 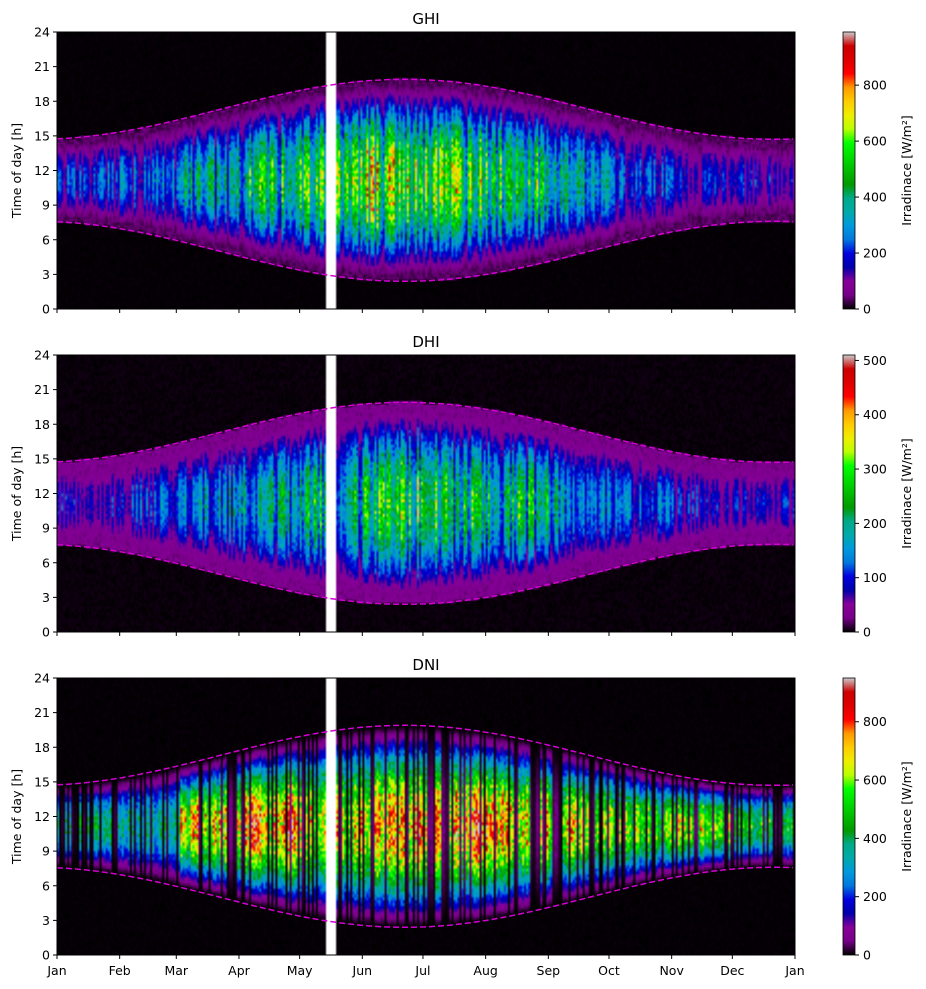 What do you see at coordinates (300, 970) in the screenshot?
I see `x-tick-label: May` at bounding box center [300, 970].